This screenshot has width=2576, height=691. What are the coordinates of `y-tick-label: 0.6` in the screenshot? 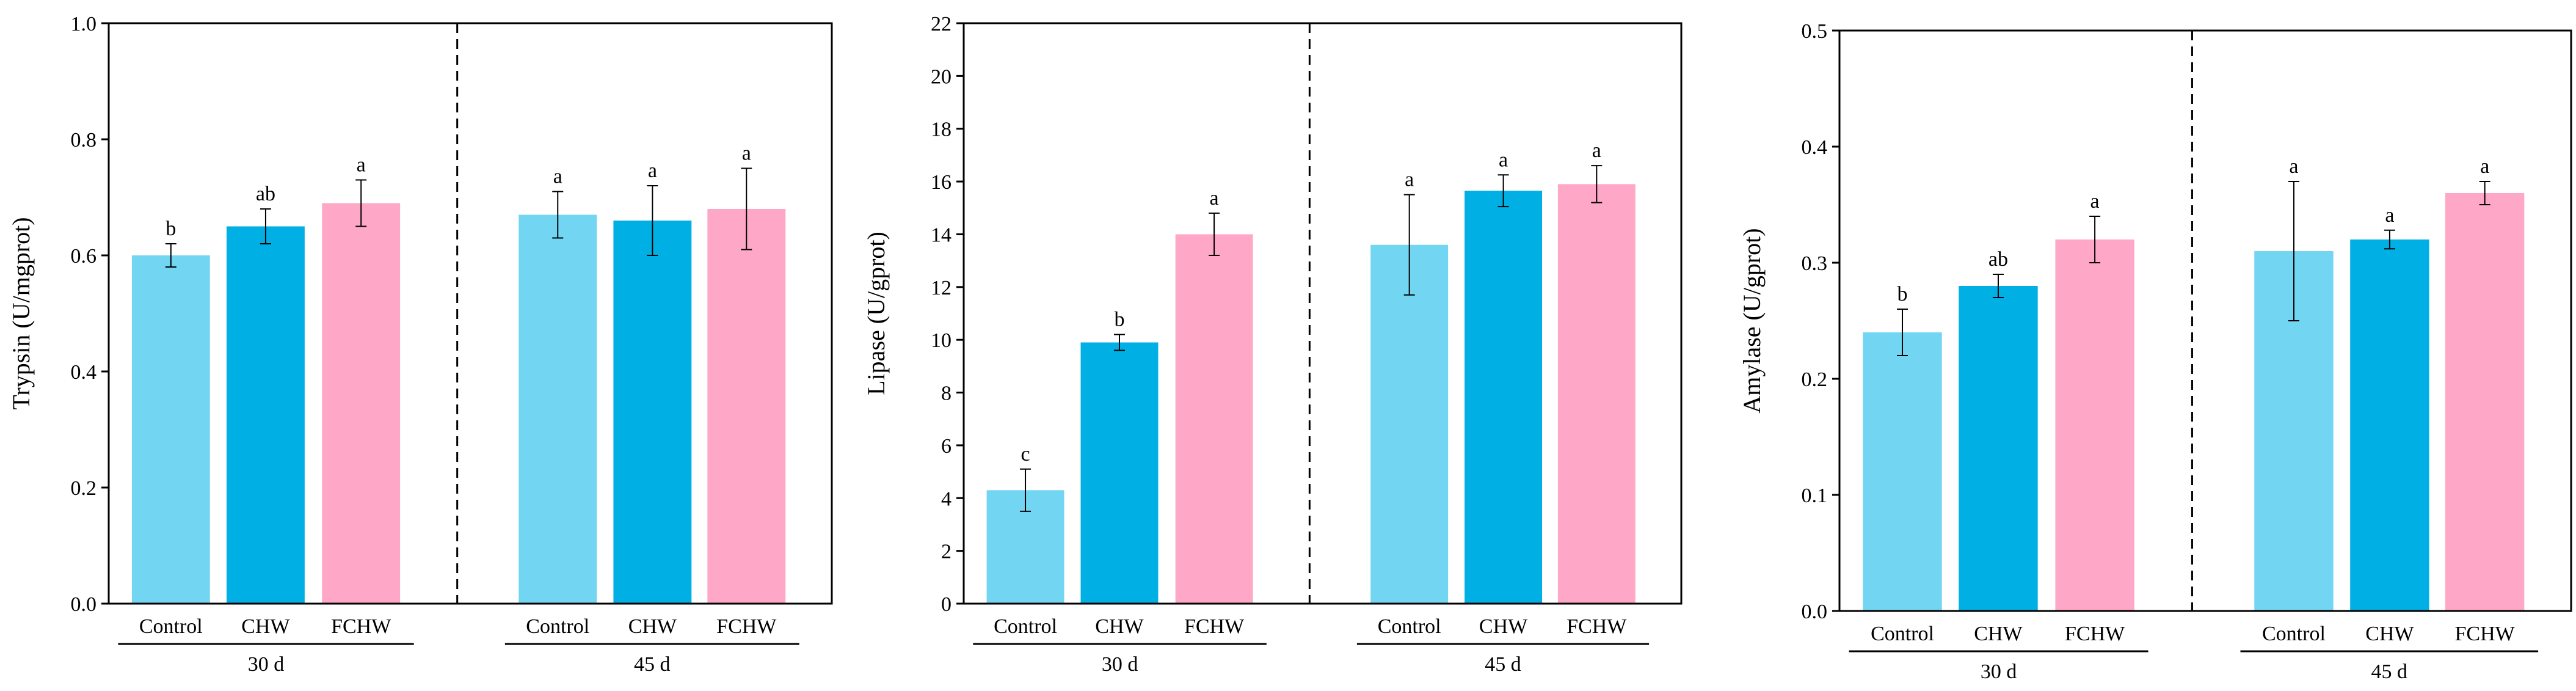 It's located at (84, 256).